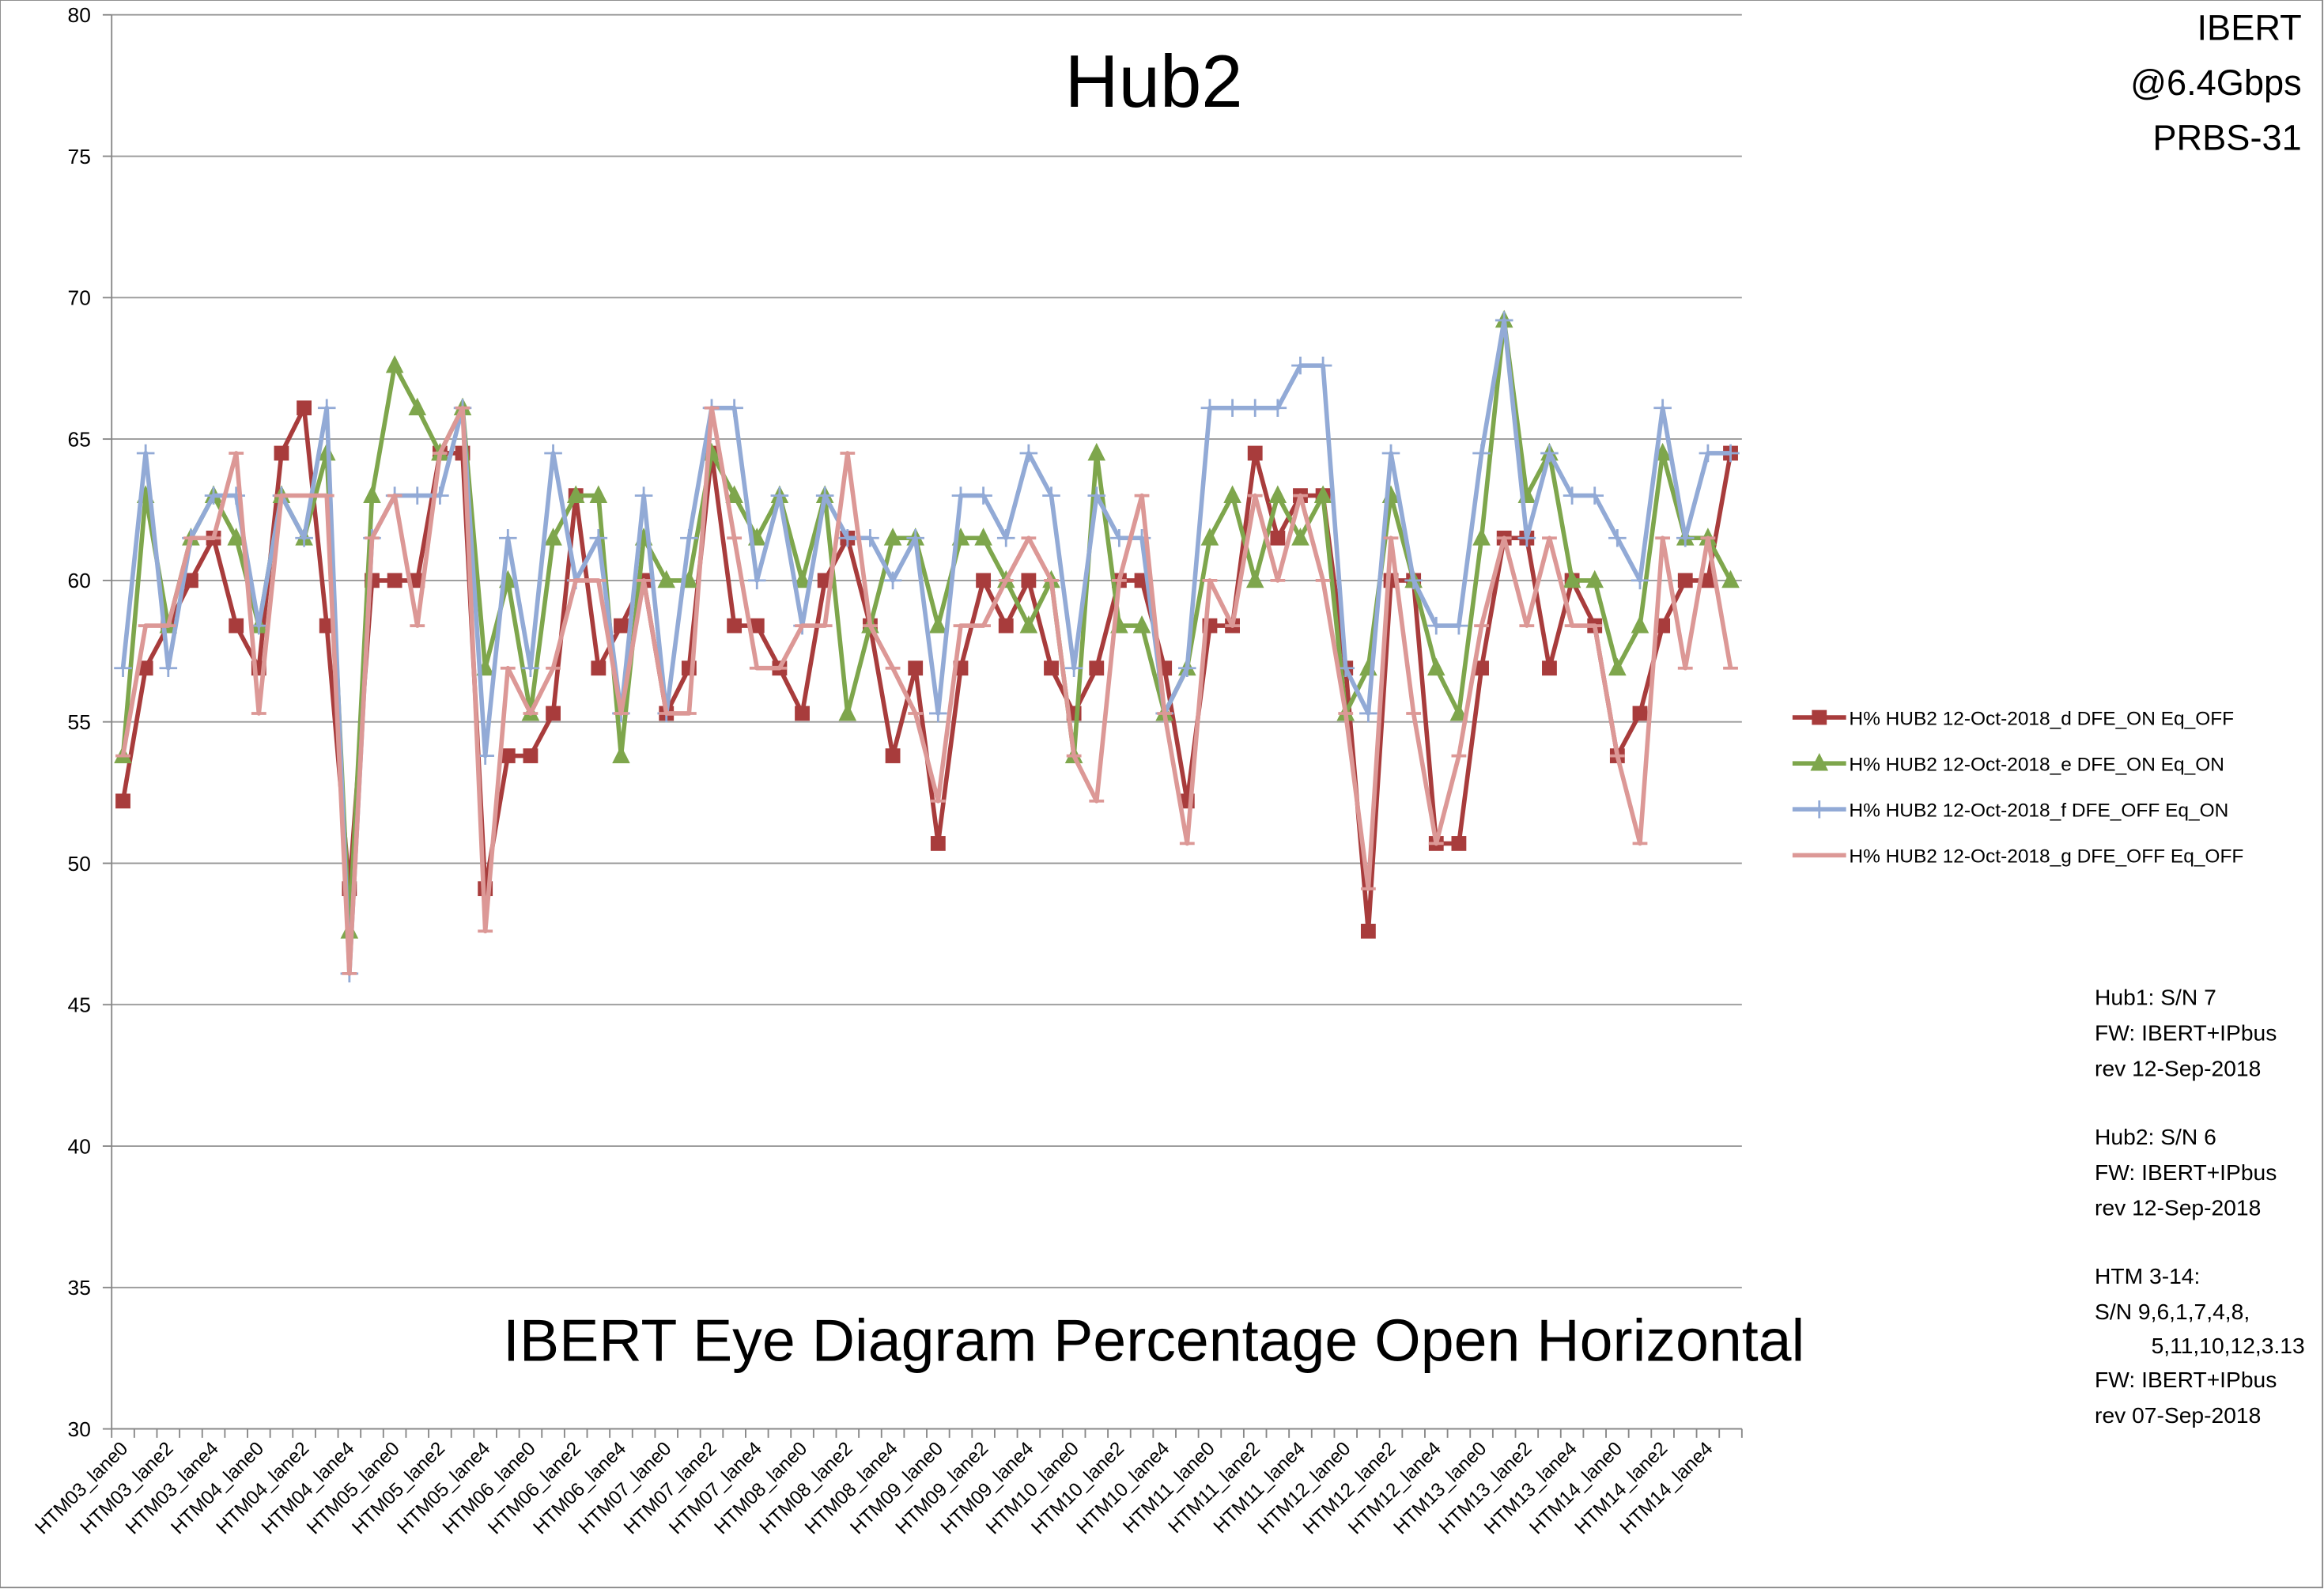  Describe the element at coordinates (1820, 717) in the screenshot. I see `legend-marker` at that location.